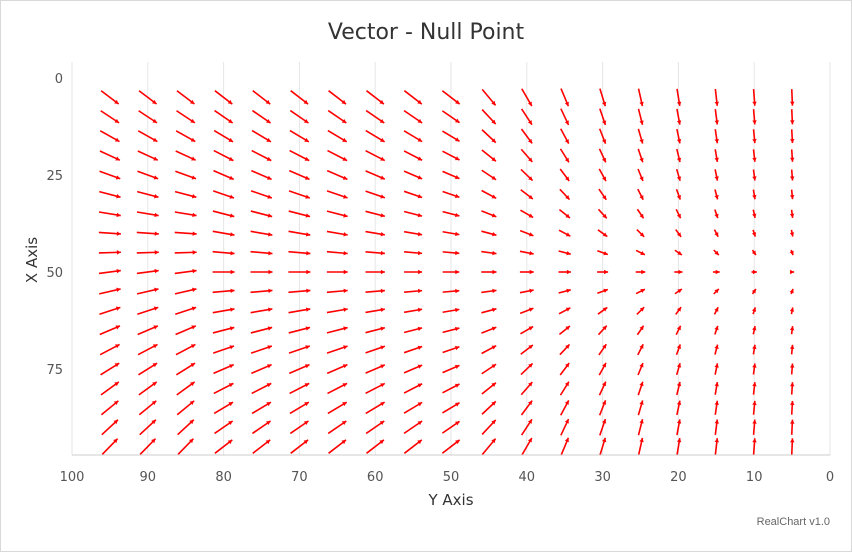  What do you see at coordinates (830, 477) in the screenshot?
I see `x-tick-label: 0` at bounding box center [830, 477].